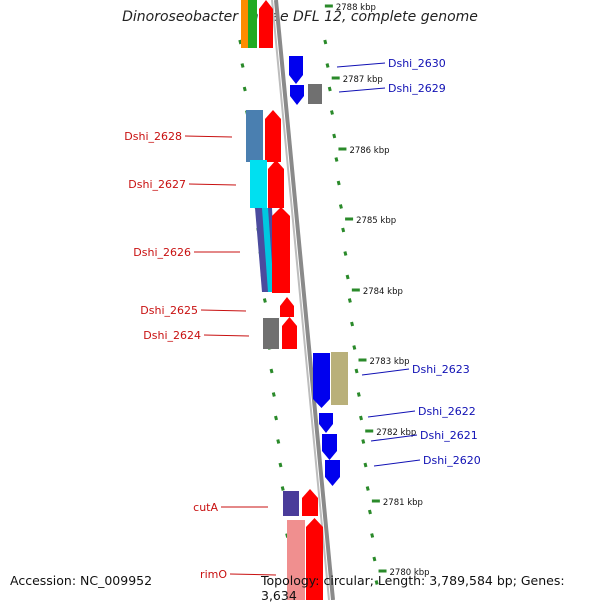 This screenshot has width=600, height=603. Describe the element at coordinates (356, 8) in the screenshot. I see `kbp-label: 2788 kbp` at that location.